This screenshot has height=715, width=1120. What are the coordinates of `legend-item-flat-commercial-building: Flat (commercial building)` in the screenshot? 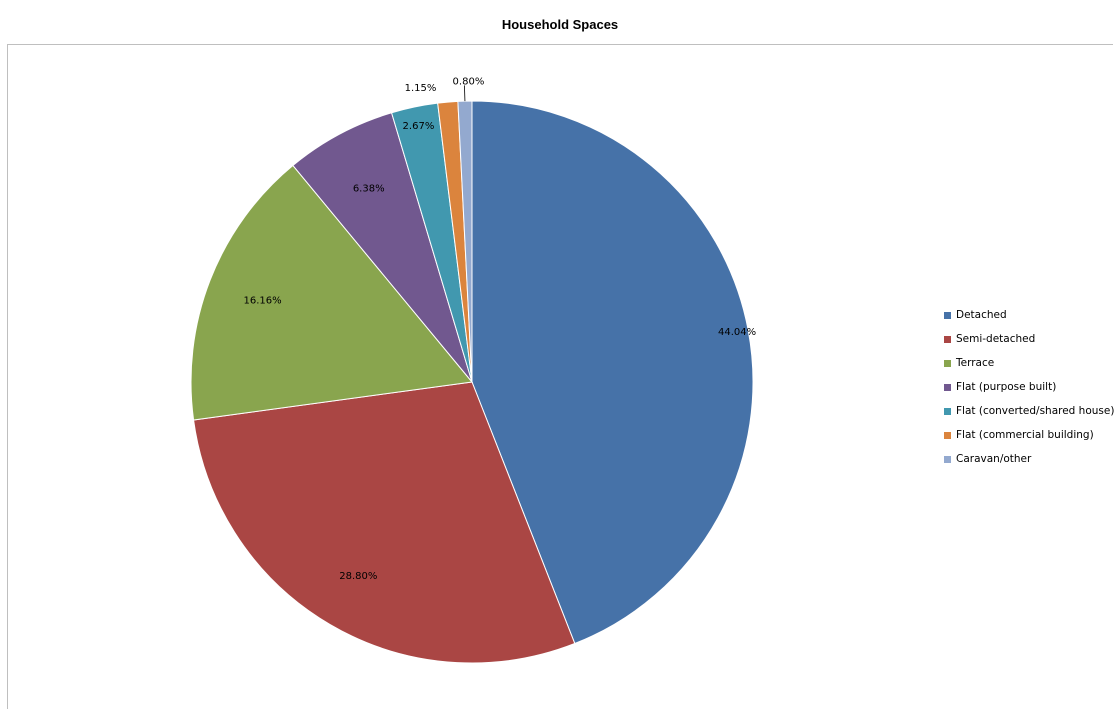 It's located at (1029, 435).